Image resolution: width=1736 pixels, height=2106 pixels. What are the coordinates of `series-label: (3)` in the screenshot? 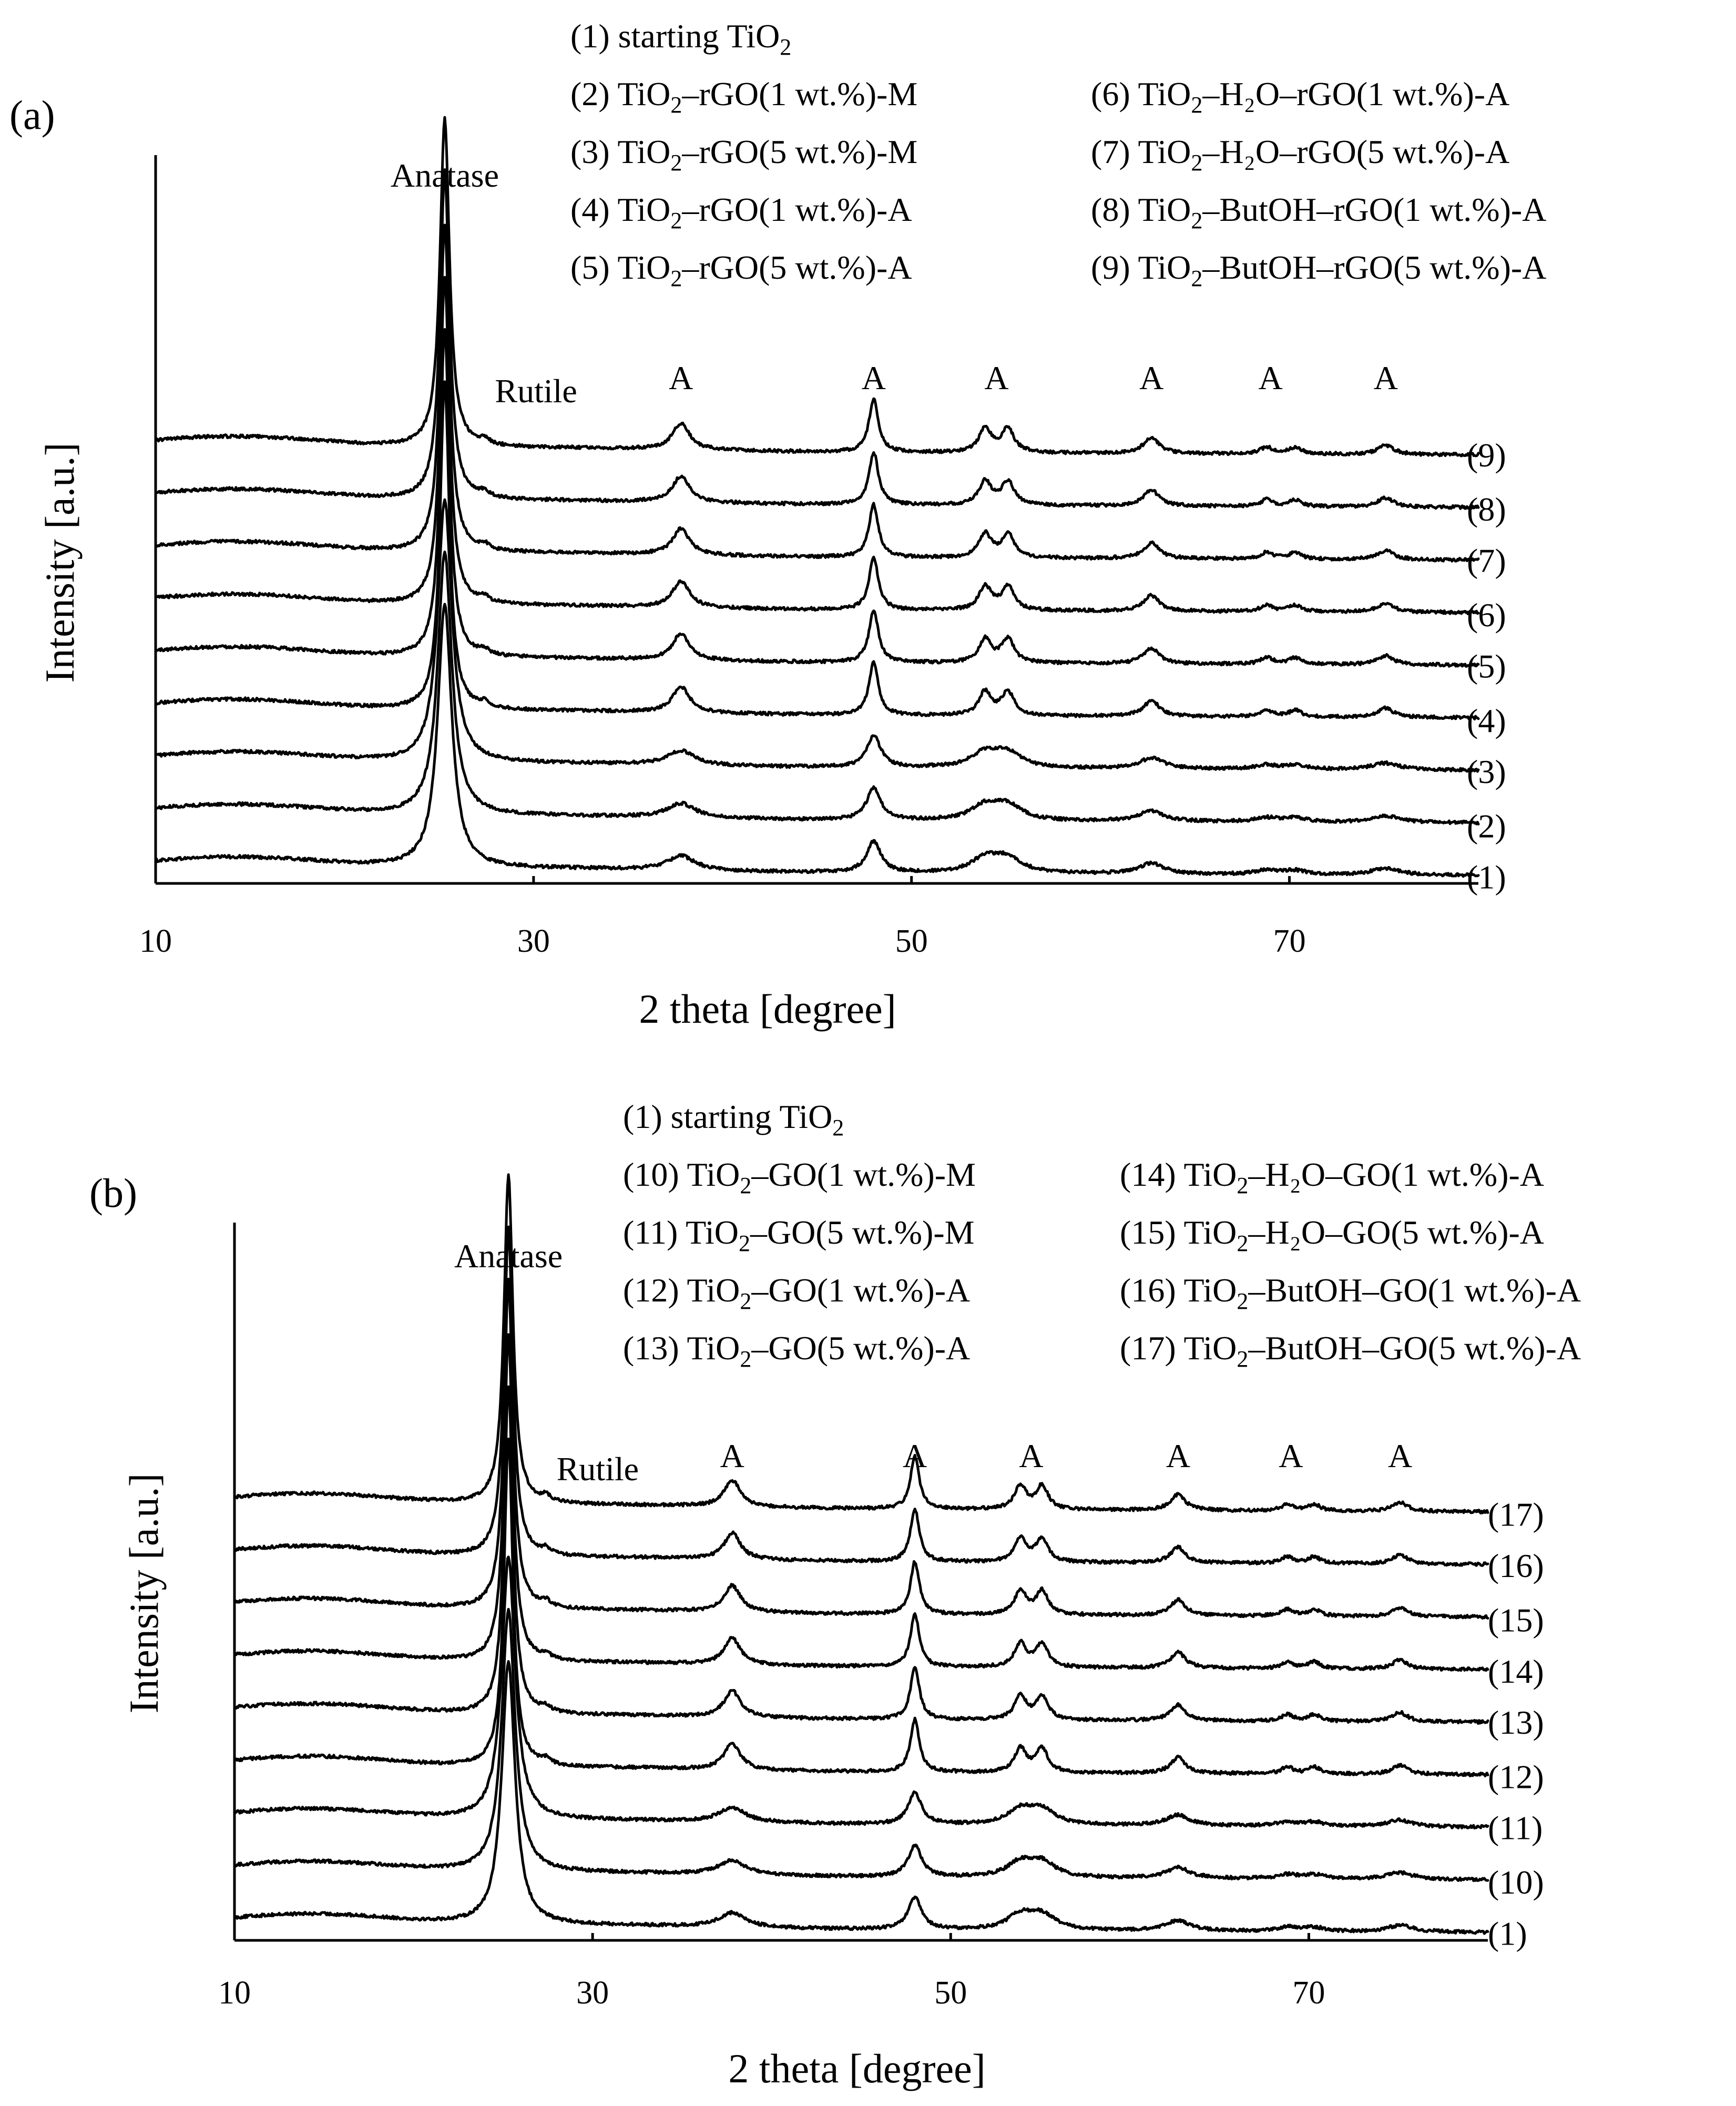 It's located at (1487, 771).